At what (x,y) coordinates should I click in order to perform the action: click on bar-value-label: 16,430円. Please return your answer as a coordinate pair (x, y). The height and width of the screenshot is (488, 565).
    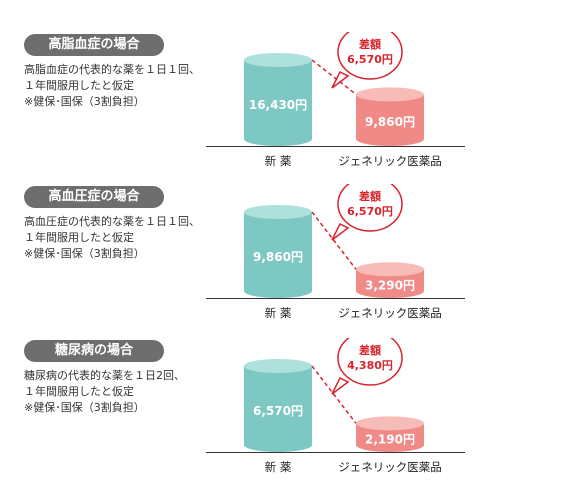
    Looking at the image, I should click on (278, 105).